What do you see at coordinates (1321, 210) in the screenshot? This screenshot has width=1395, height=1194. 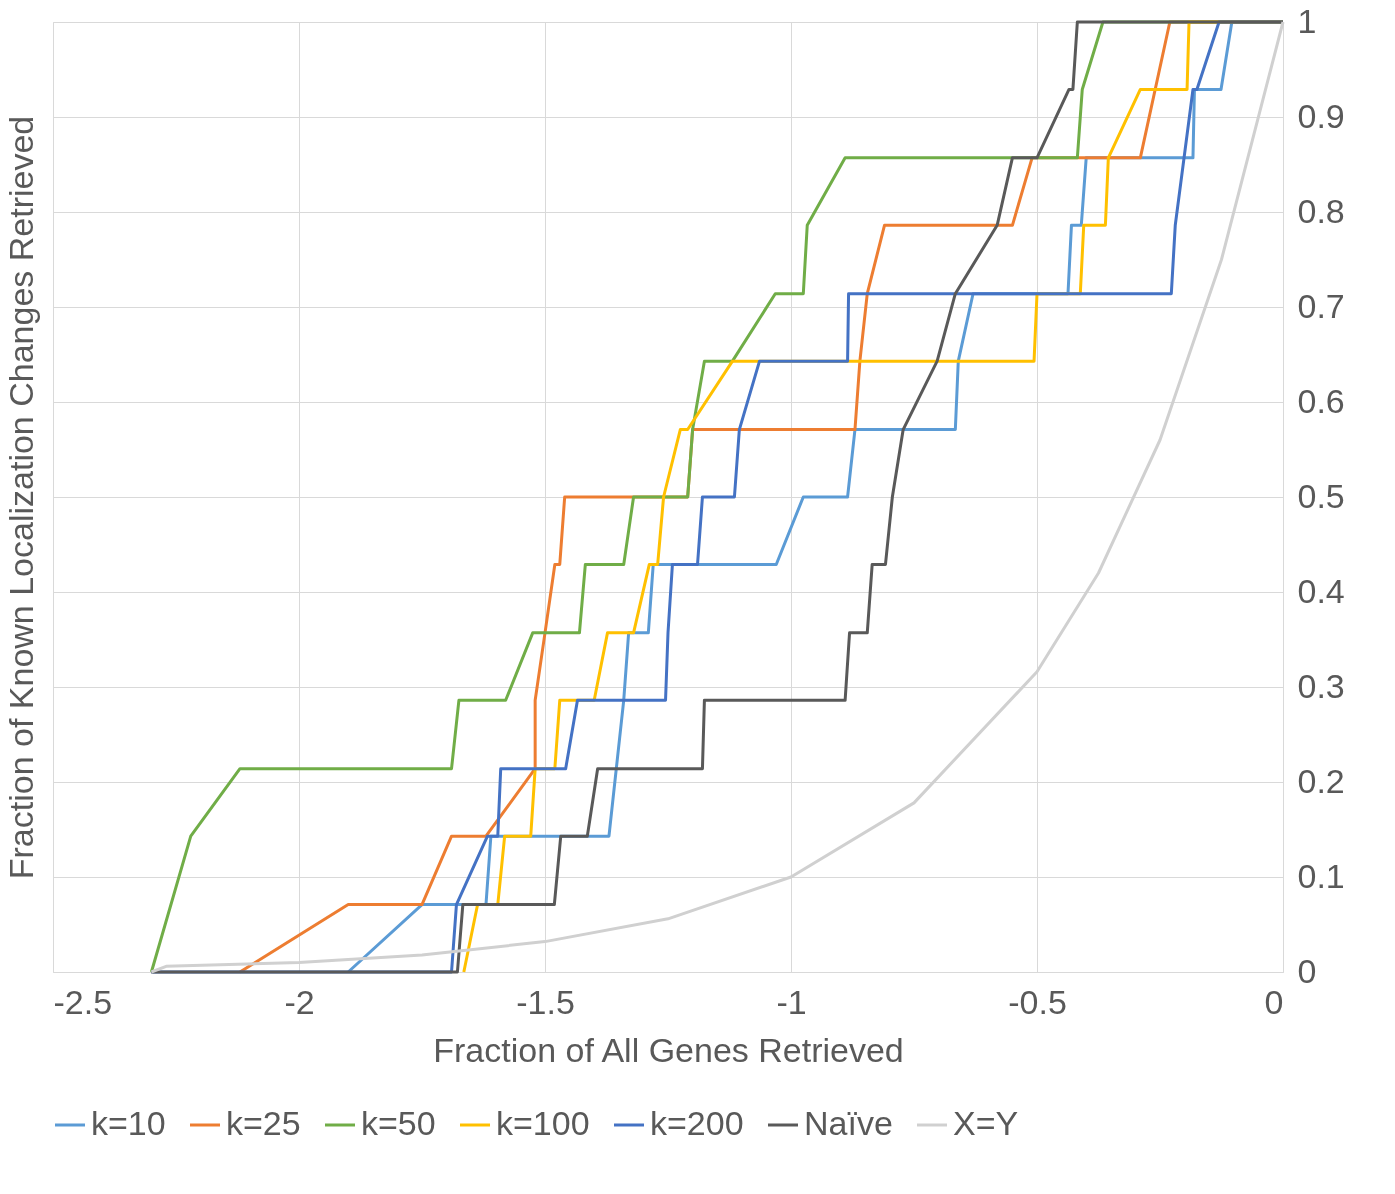 I see `y-tick-label: 0.8` at bounding box center [1321, 210].